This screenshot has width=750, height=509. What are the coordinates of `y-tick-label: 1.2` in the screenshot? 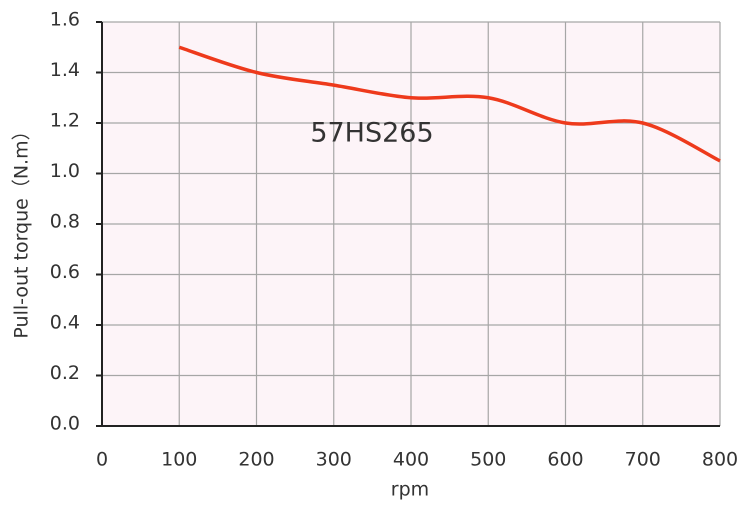 It's located at (65, 121).